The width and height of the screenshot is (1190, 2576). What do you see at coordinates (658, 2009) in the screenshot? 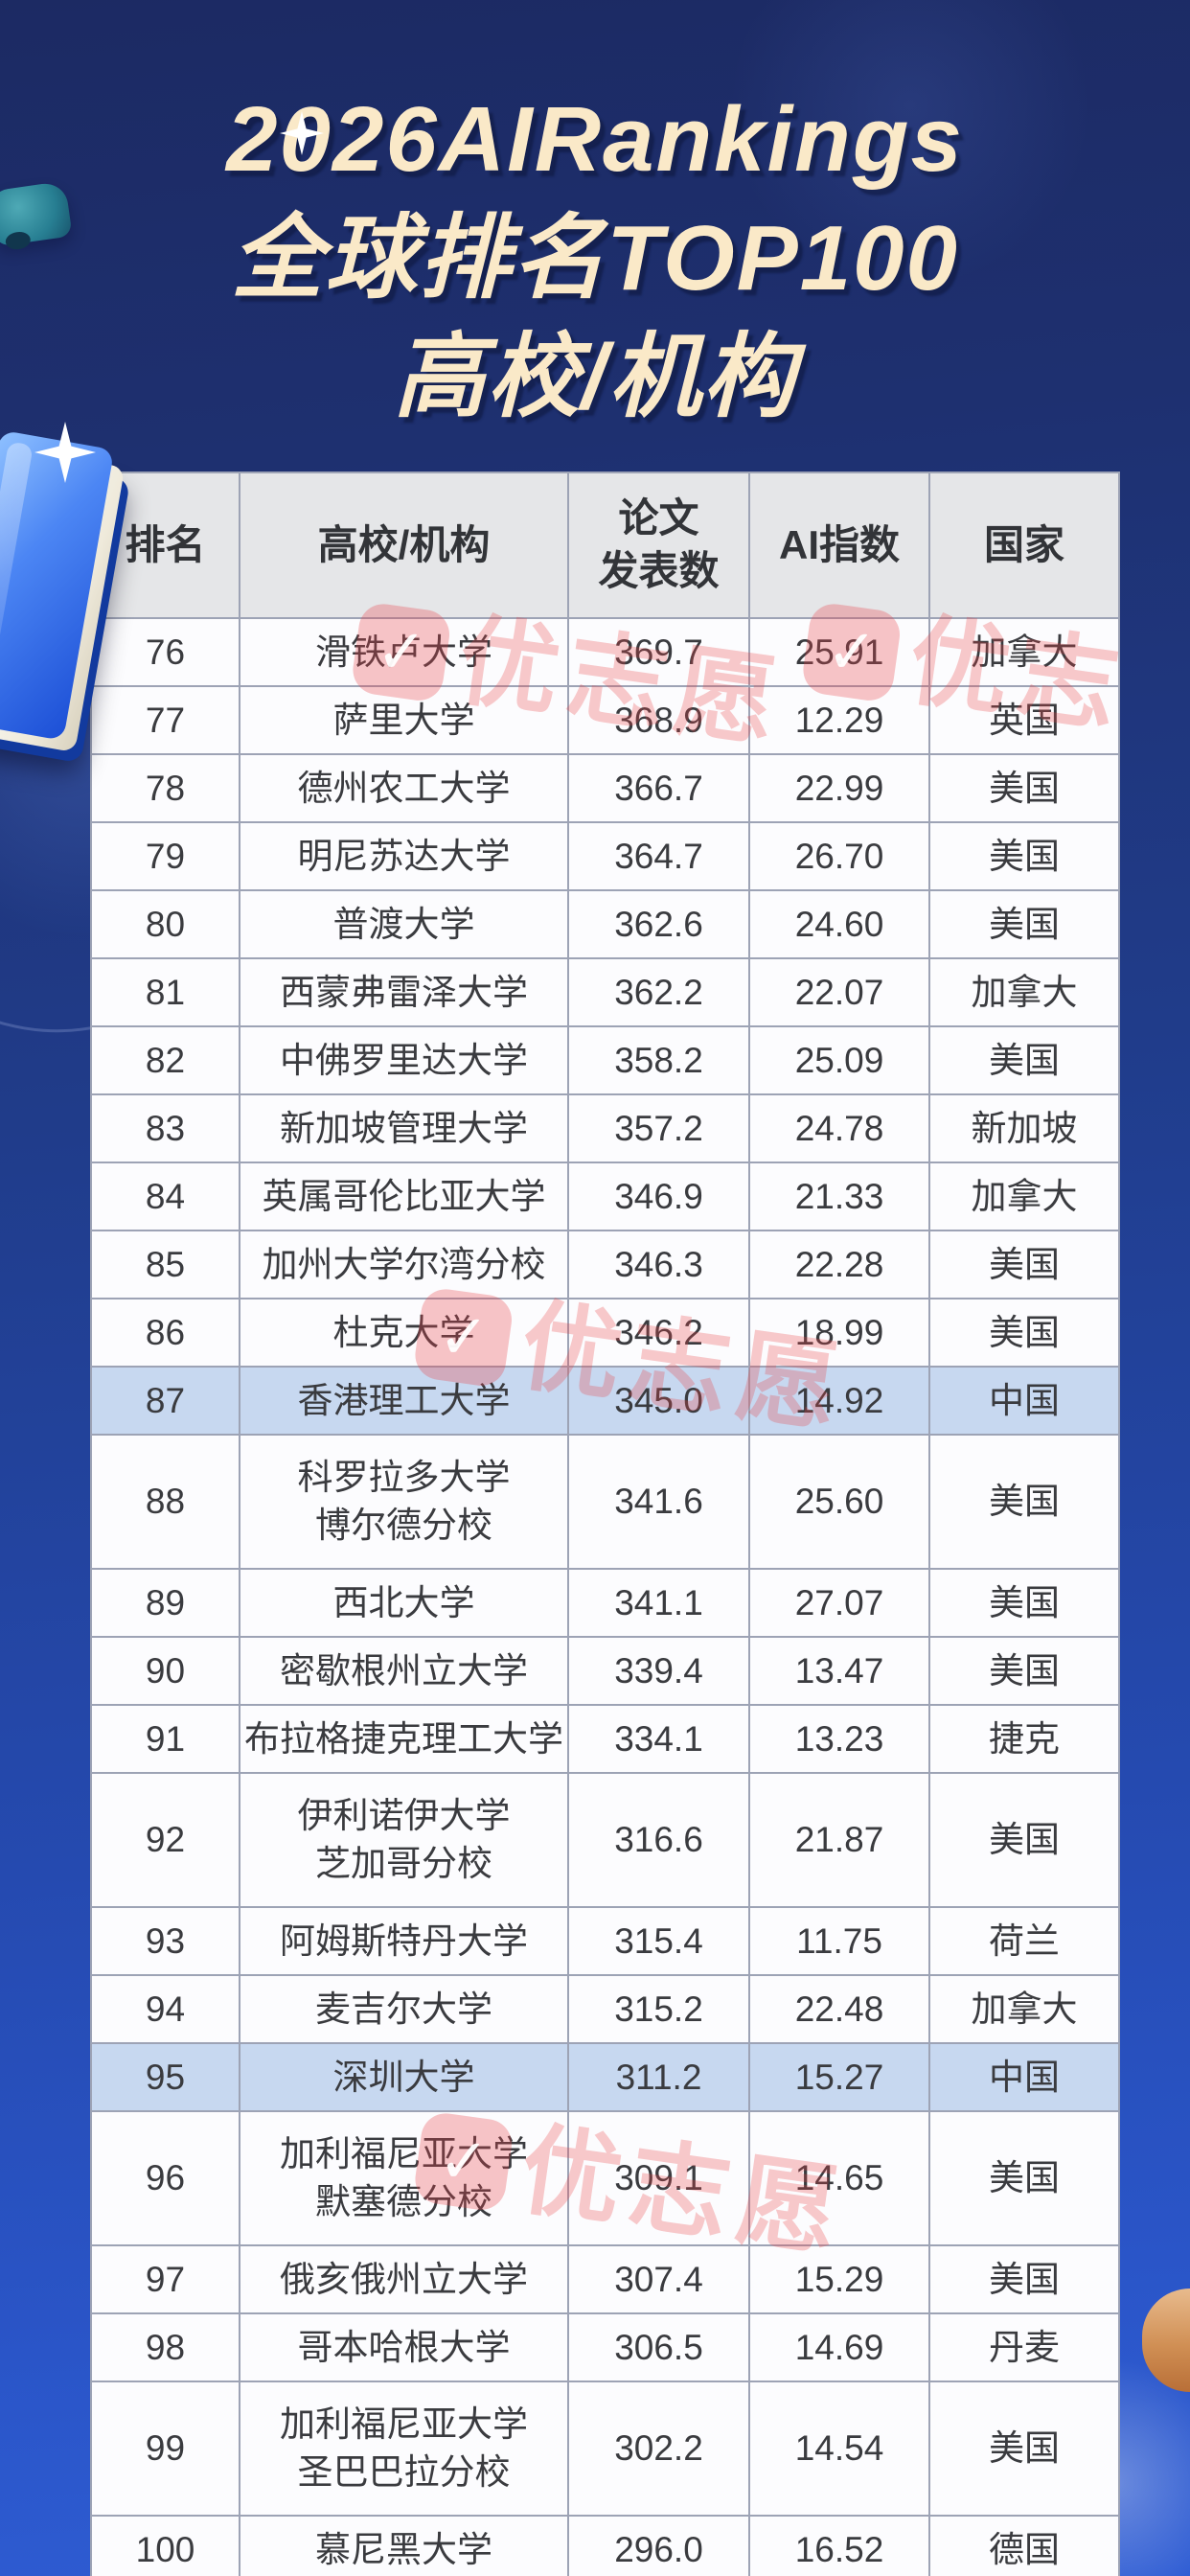
I see `papers-cell: 315.2` at bounding box center [658, 2009].